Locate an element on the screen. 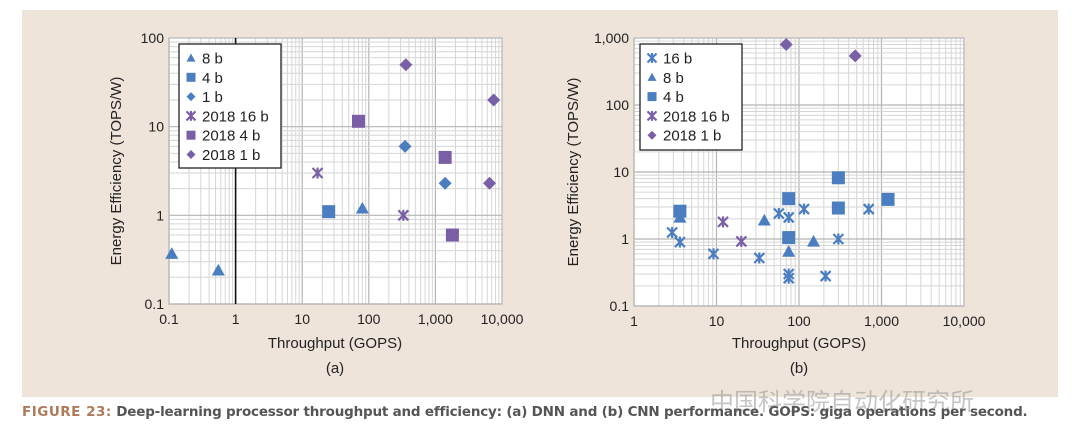 The width and height of the screenshot is (1080, 444). legend-label: 16 b is located at coordinates (677, 59).